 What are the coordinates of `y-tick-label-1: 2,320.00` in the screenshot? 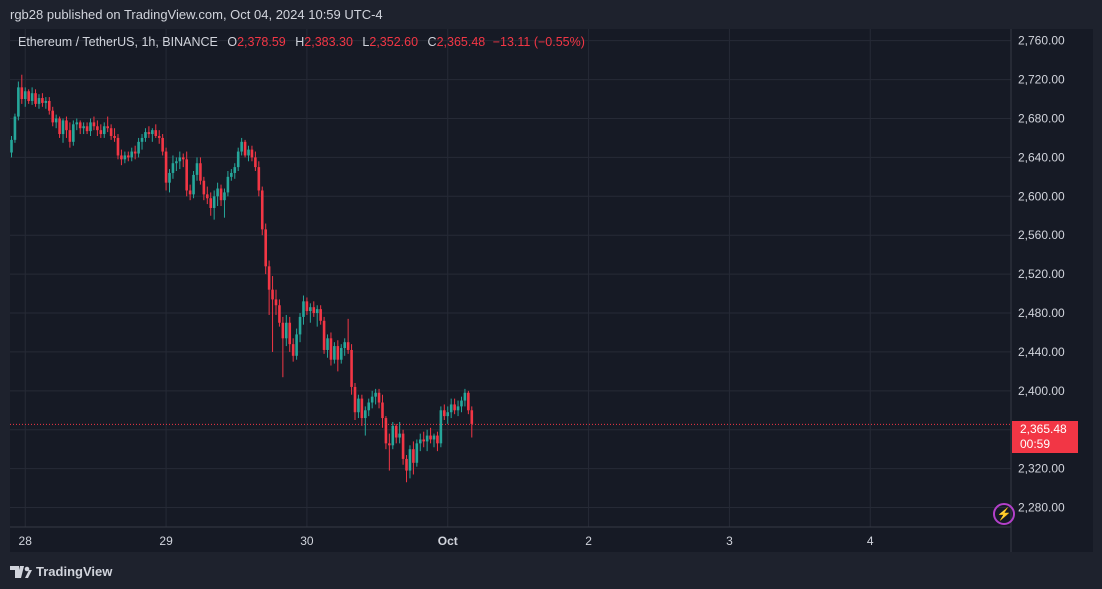 It's located at (1041, 469).